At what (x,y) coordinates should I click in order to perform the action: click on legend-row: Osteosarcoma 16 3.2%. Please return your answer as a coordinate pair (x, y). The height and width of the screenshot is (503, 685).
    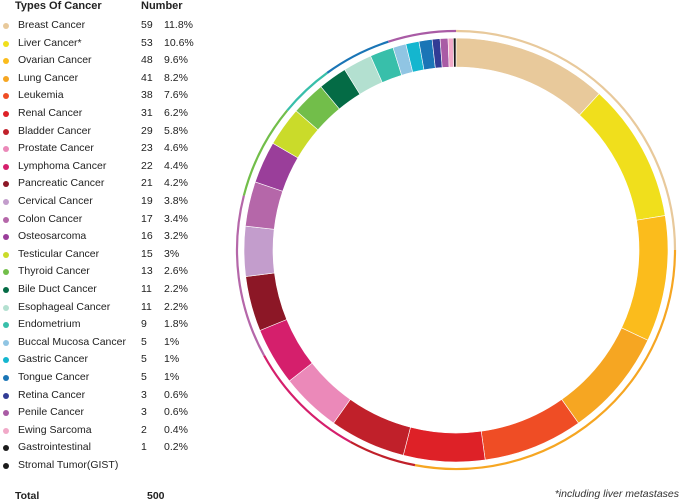
    Looking at the image, I should click on (120, 237).